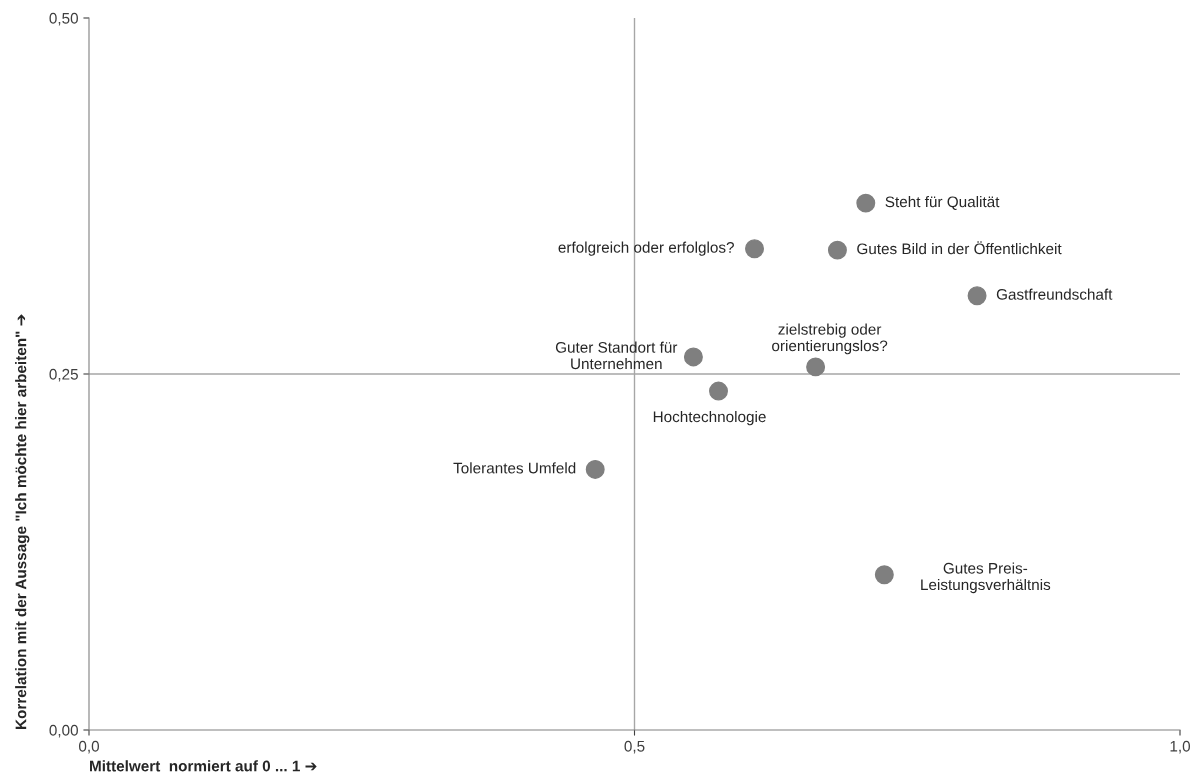  I want to click on x-tick-label: 0,0, so click(89, 747).